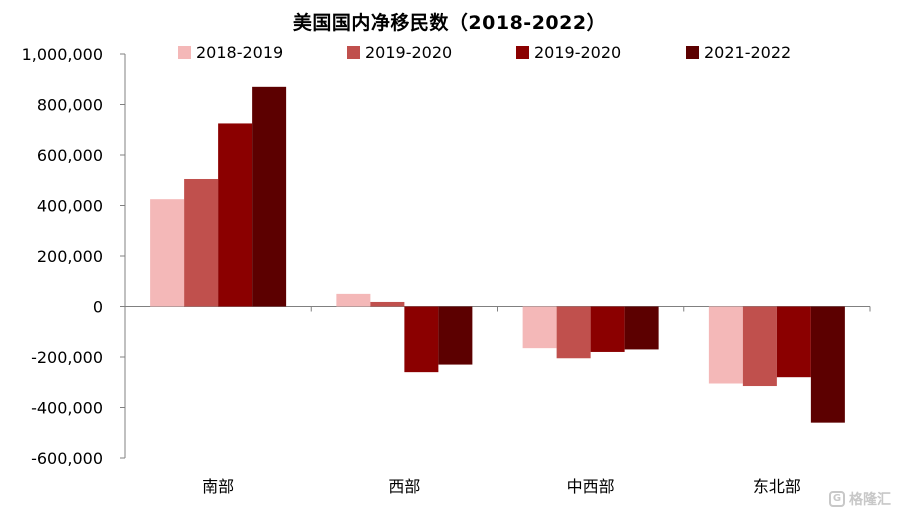 The width and height of the screenshot is (899, 515). What do you see at coordinates (484, 52) in the screenshot?
I see `legend: 2018-2019 2019-2020 2019-2020 2021-2022` at bounding box center [484, 52].